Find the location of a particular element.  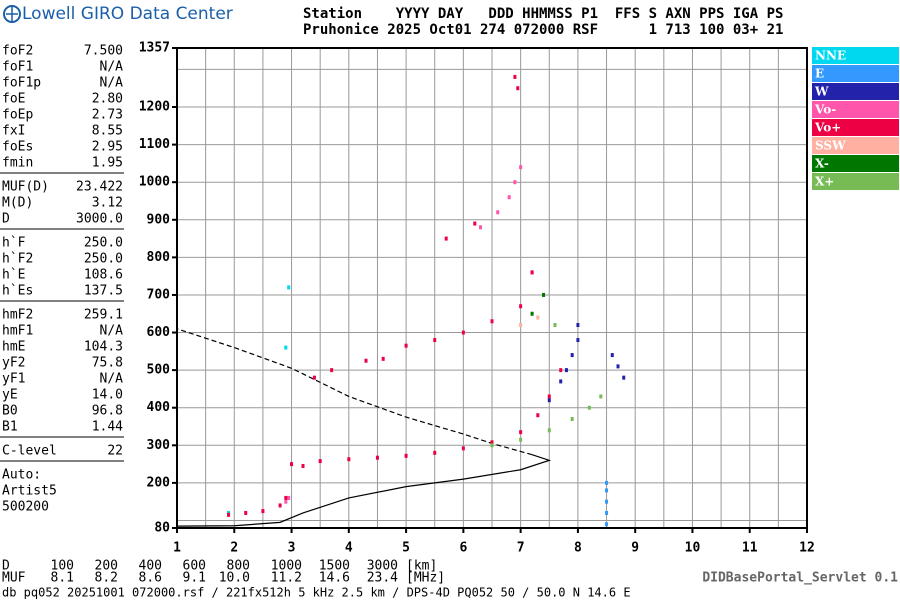

param-name: foEp is located at coordinates (17, 115).